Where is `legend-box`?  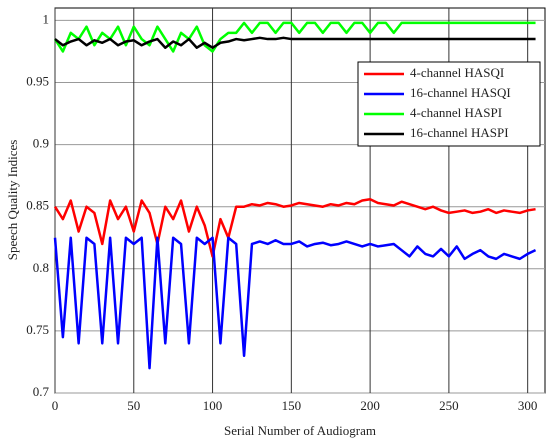
legend-box is located at coordinates (449, 104).